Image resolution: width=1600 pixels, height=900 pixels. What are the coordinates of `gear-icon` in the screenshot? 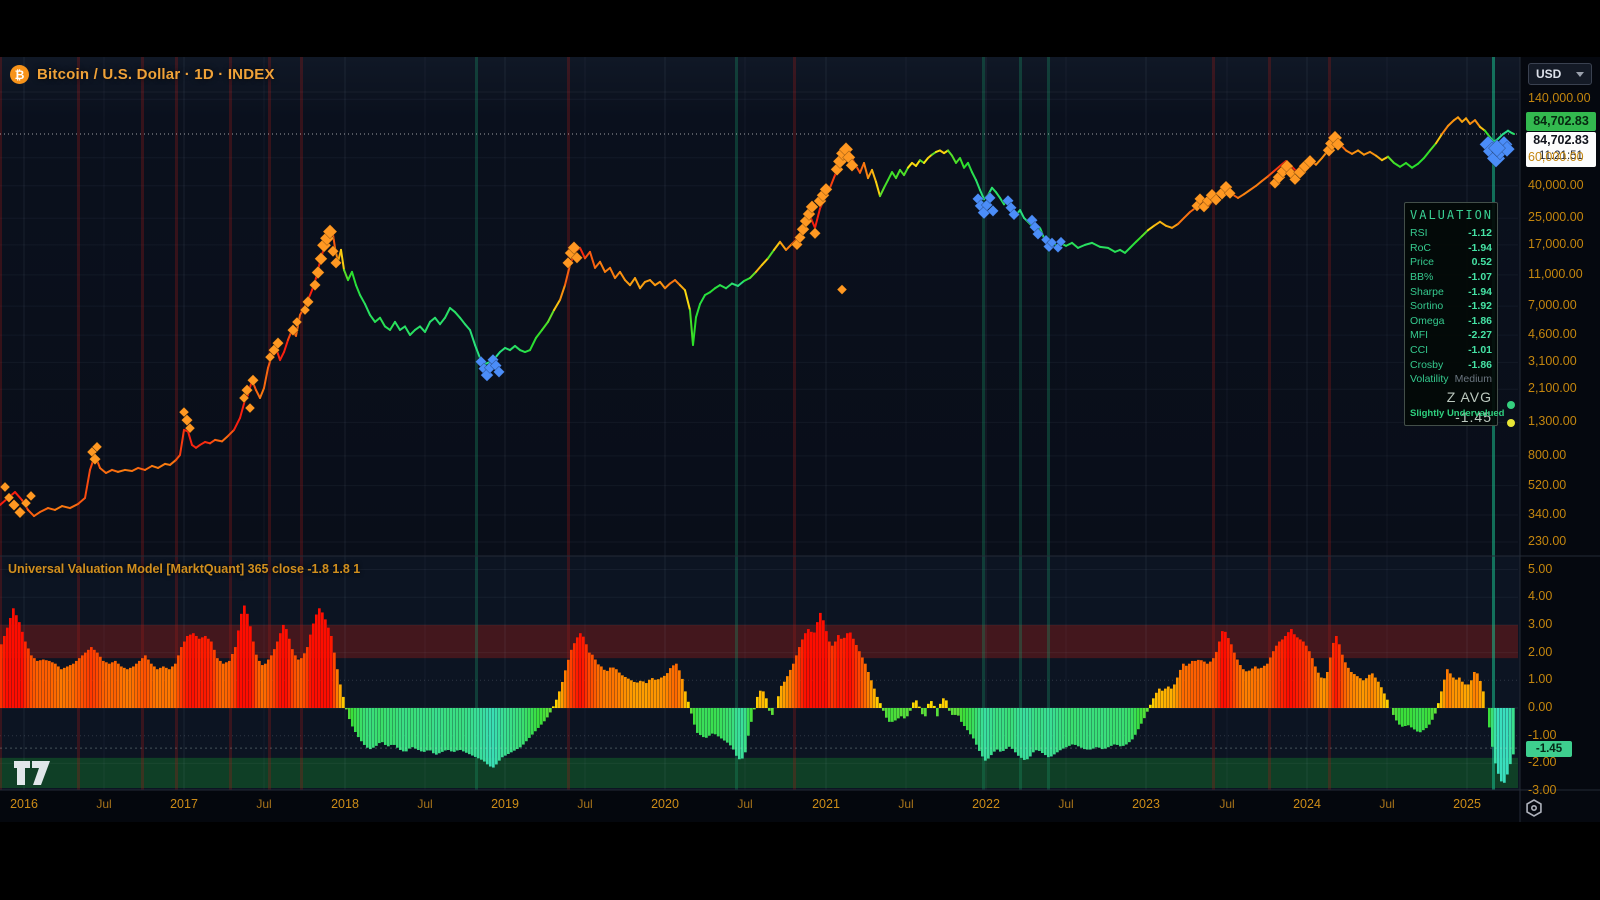 It's located at (1534, 808).